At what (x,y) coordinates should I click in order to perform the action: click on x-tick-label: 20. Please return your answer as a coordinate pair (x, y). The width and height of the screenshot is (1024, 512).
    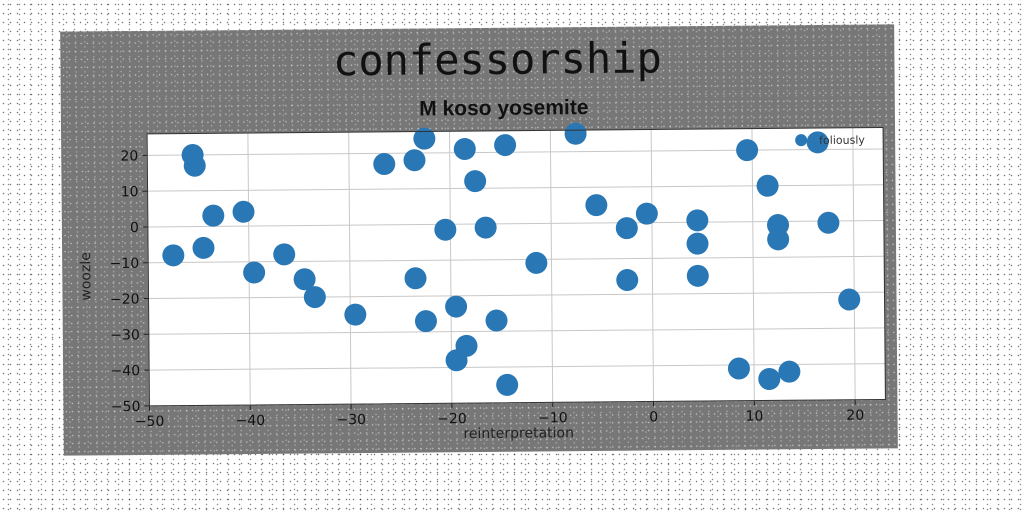
    Looking at the image, I should click on (855, 416).